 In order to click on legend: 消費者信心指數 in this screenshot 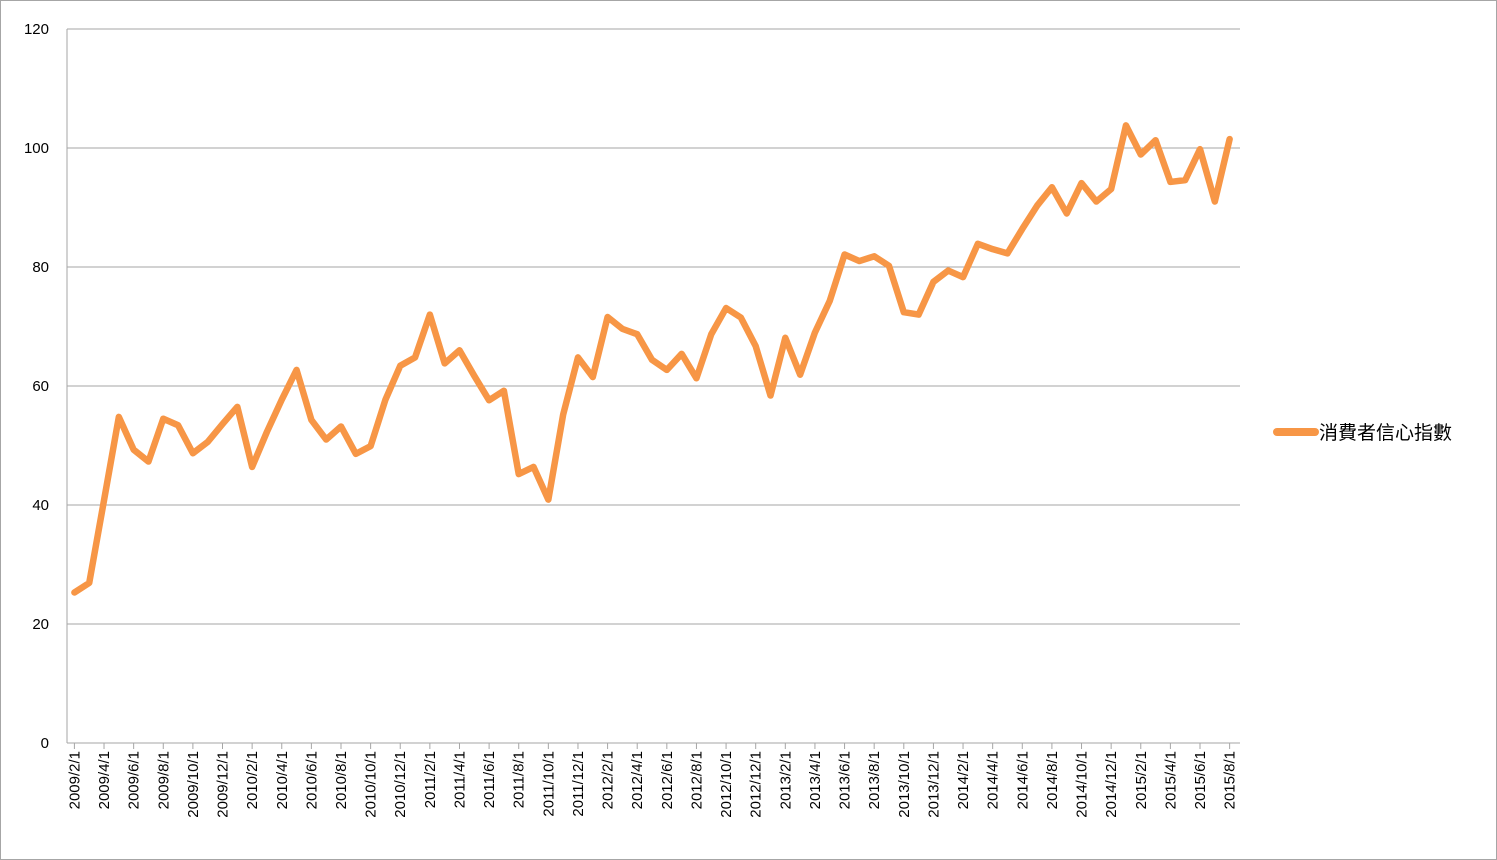, I will do `click(1362, 433)`.